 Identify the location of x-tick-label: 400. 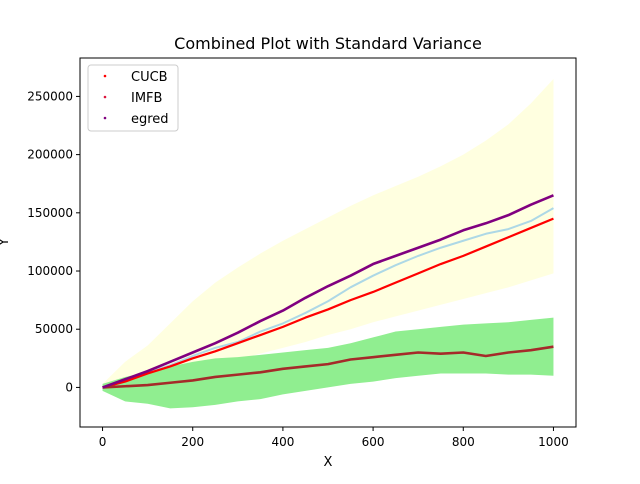
(282, 442).